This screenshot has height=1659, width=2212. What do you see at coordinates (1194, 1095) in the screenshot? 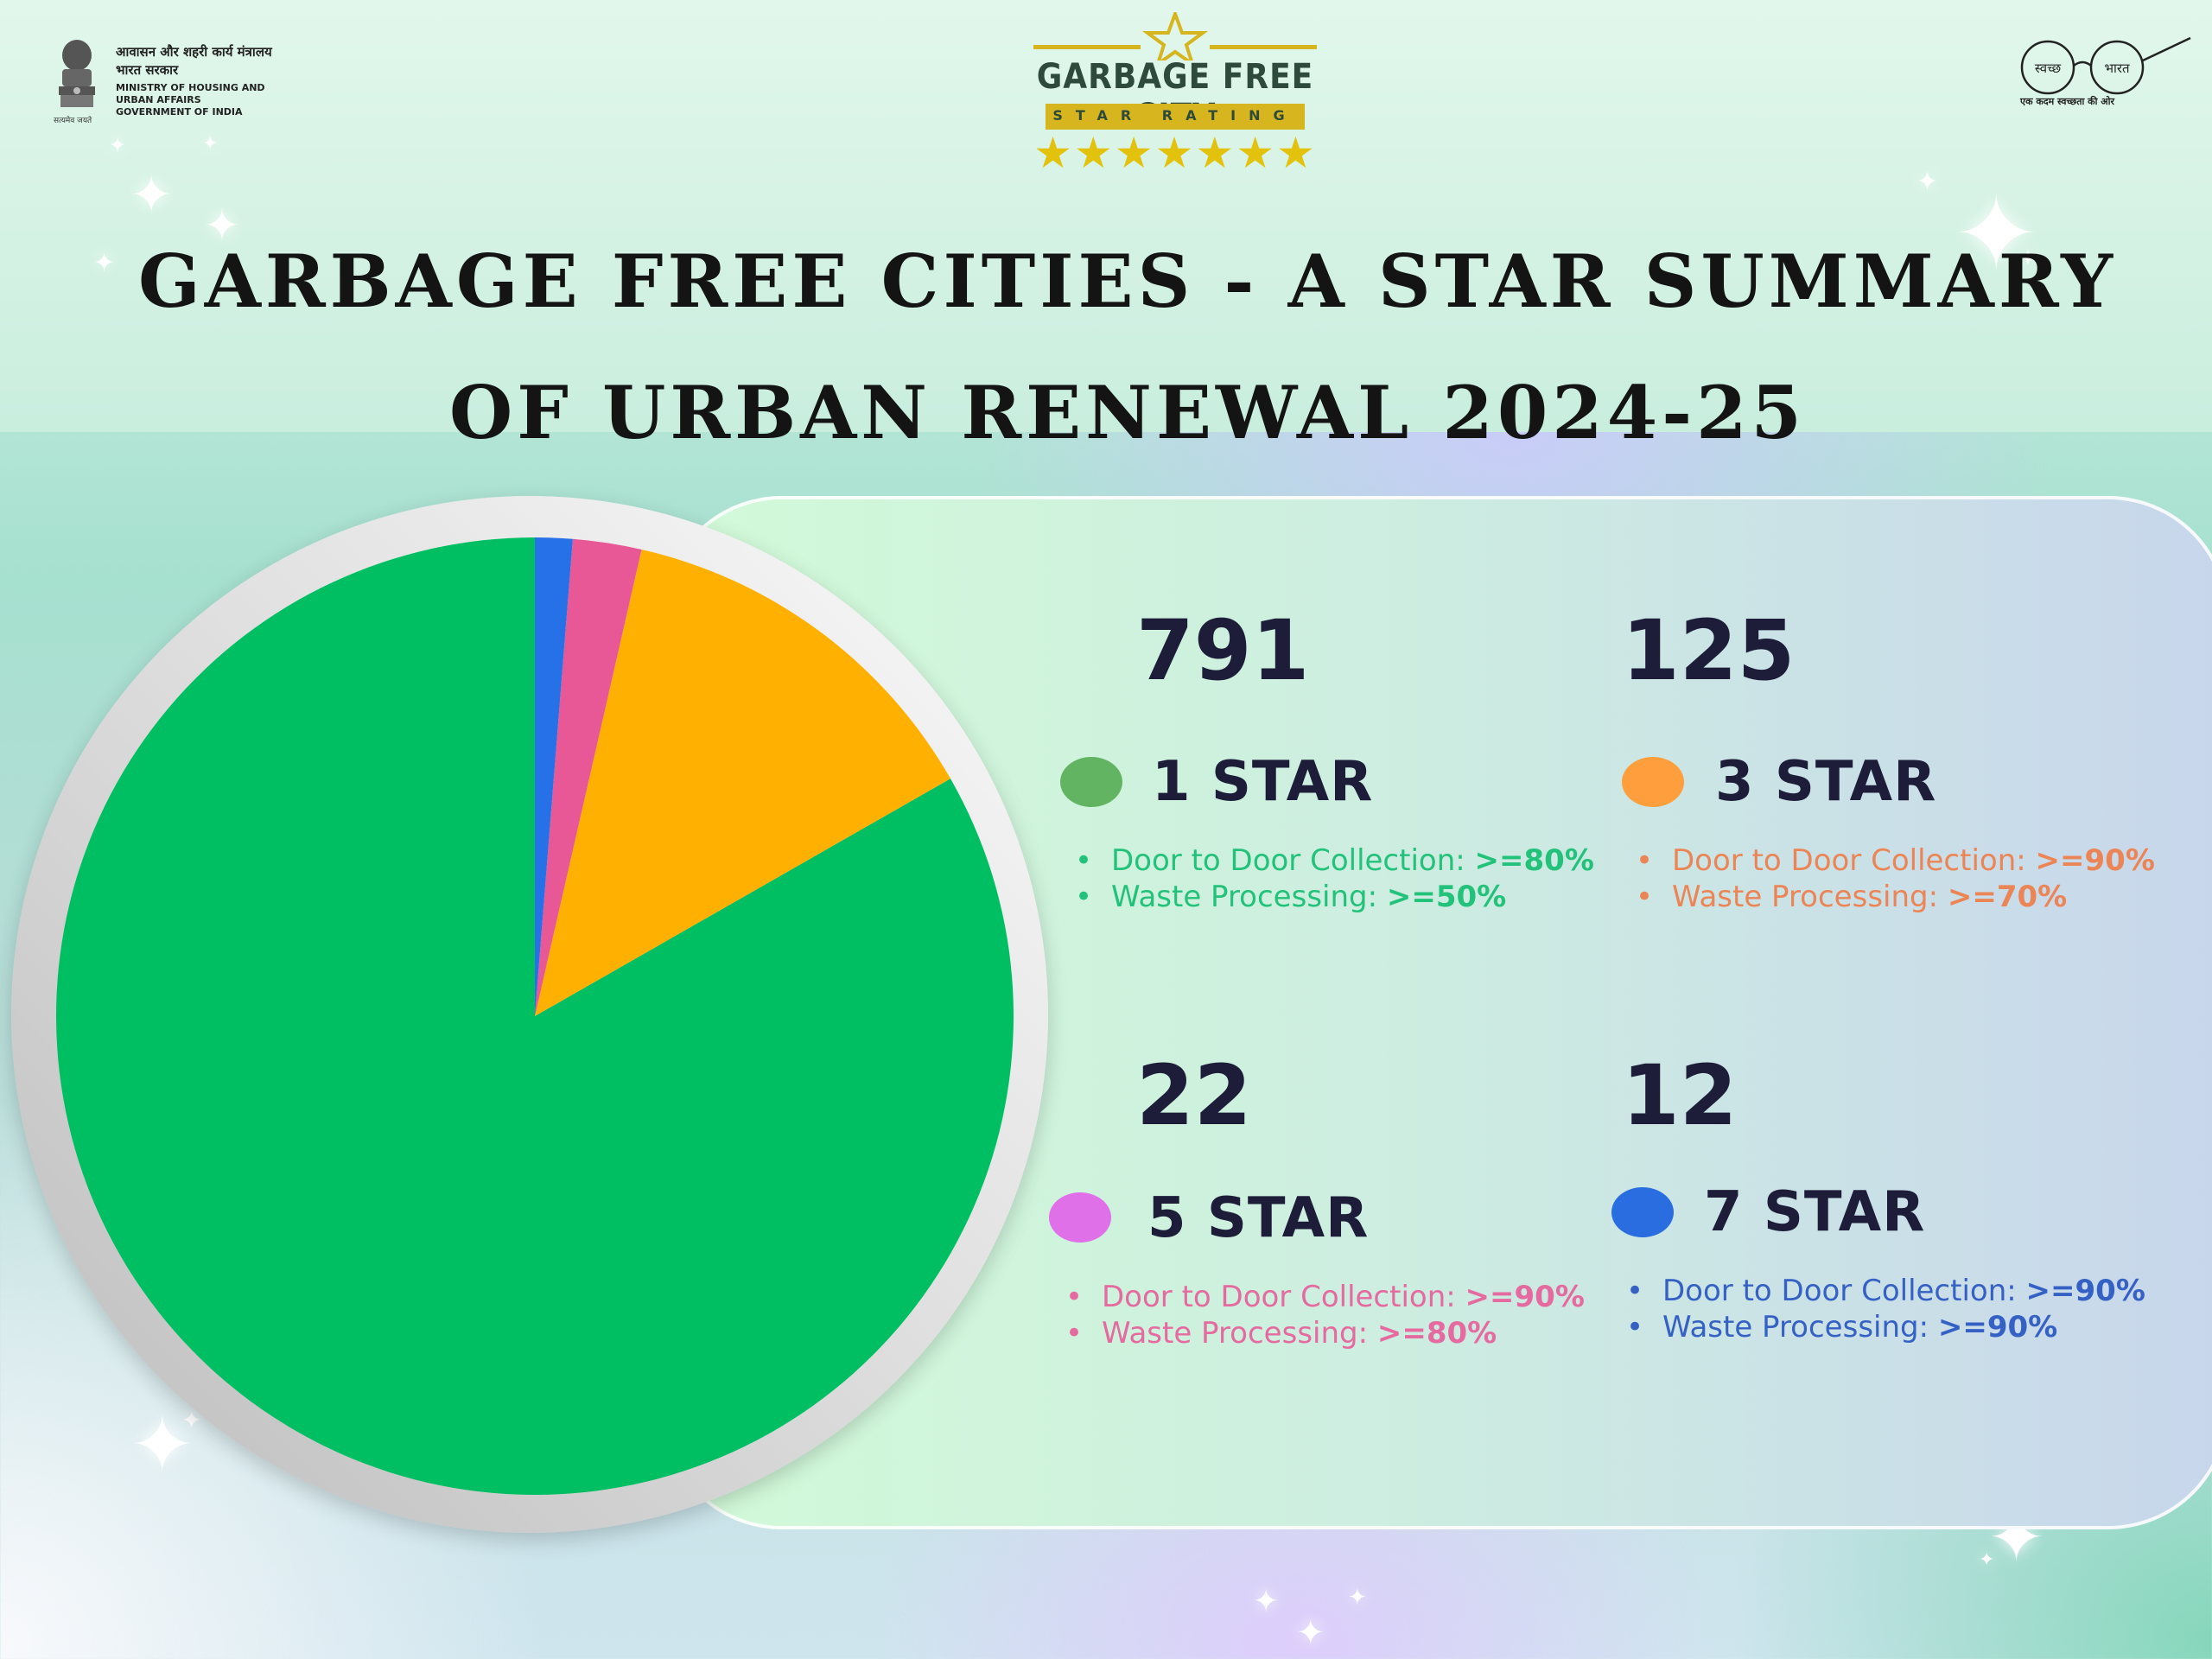
I see `count-5-star: 22` at bounding box center [1194, 1095].